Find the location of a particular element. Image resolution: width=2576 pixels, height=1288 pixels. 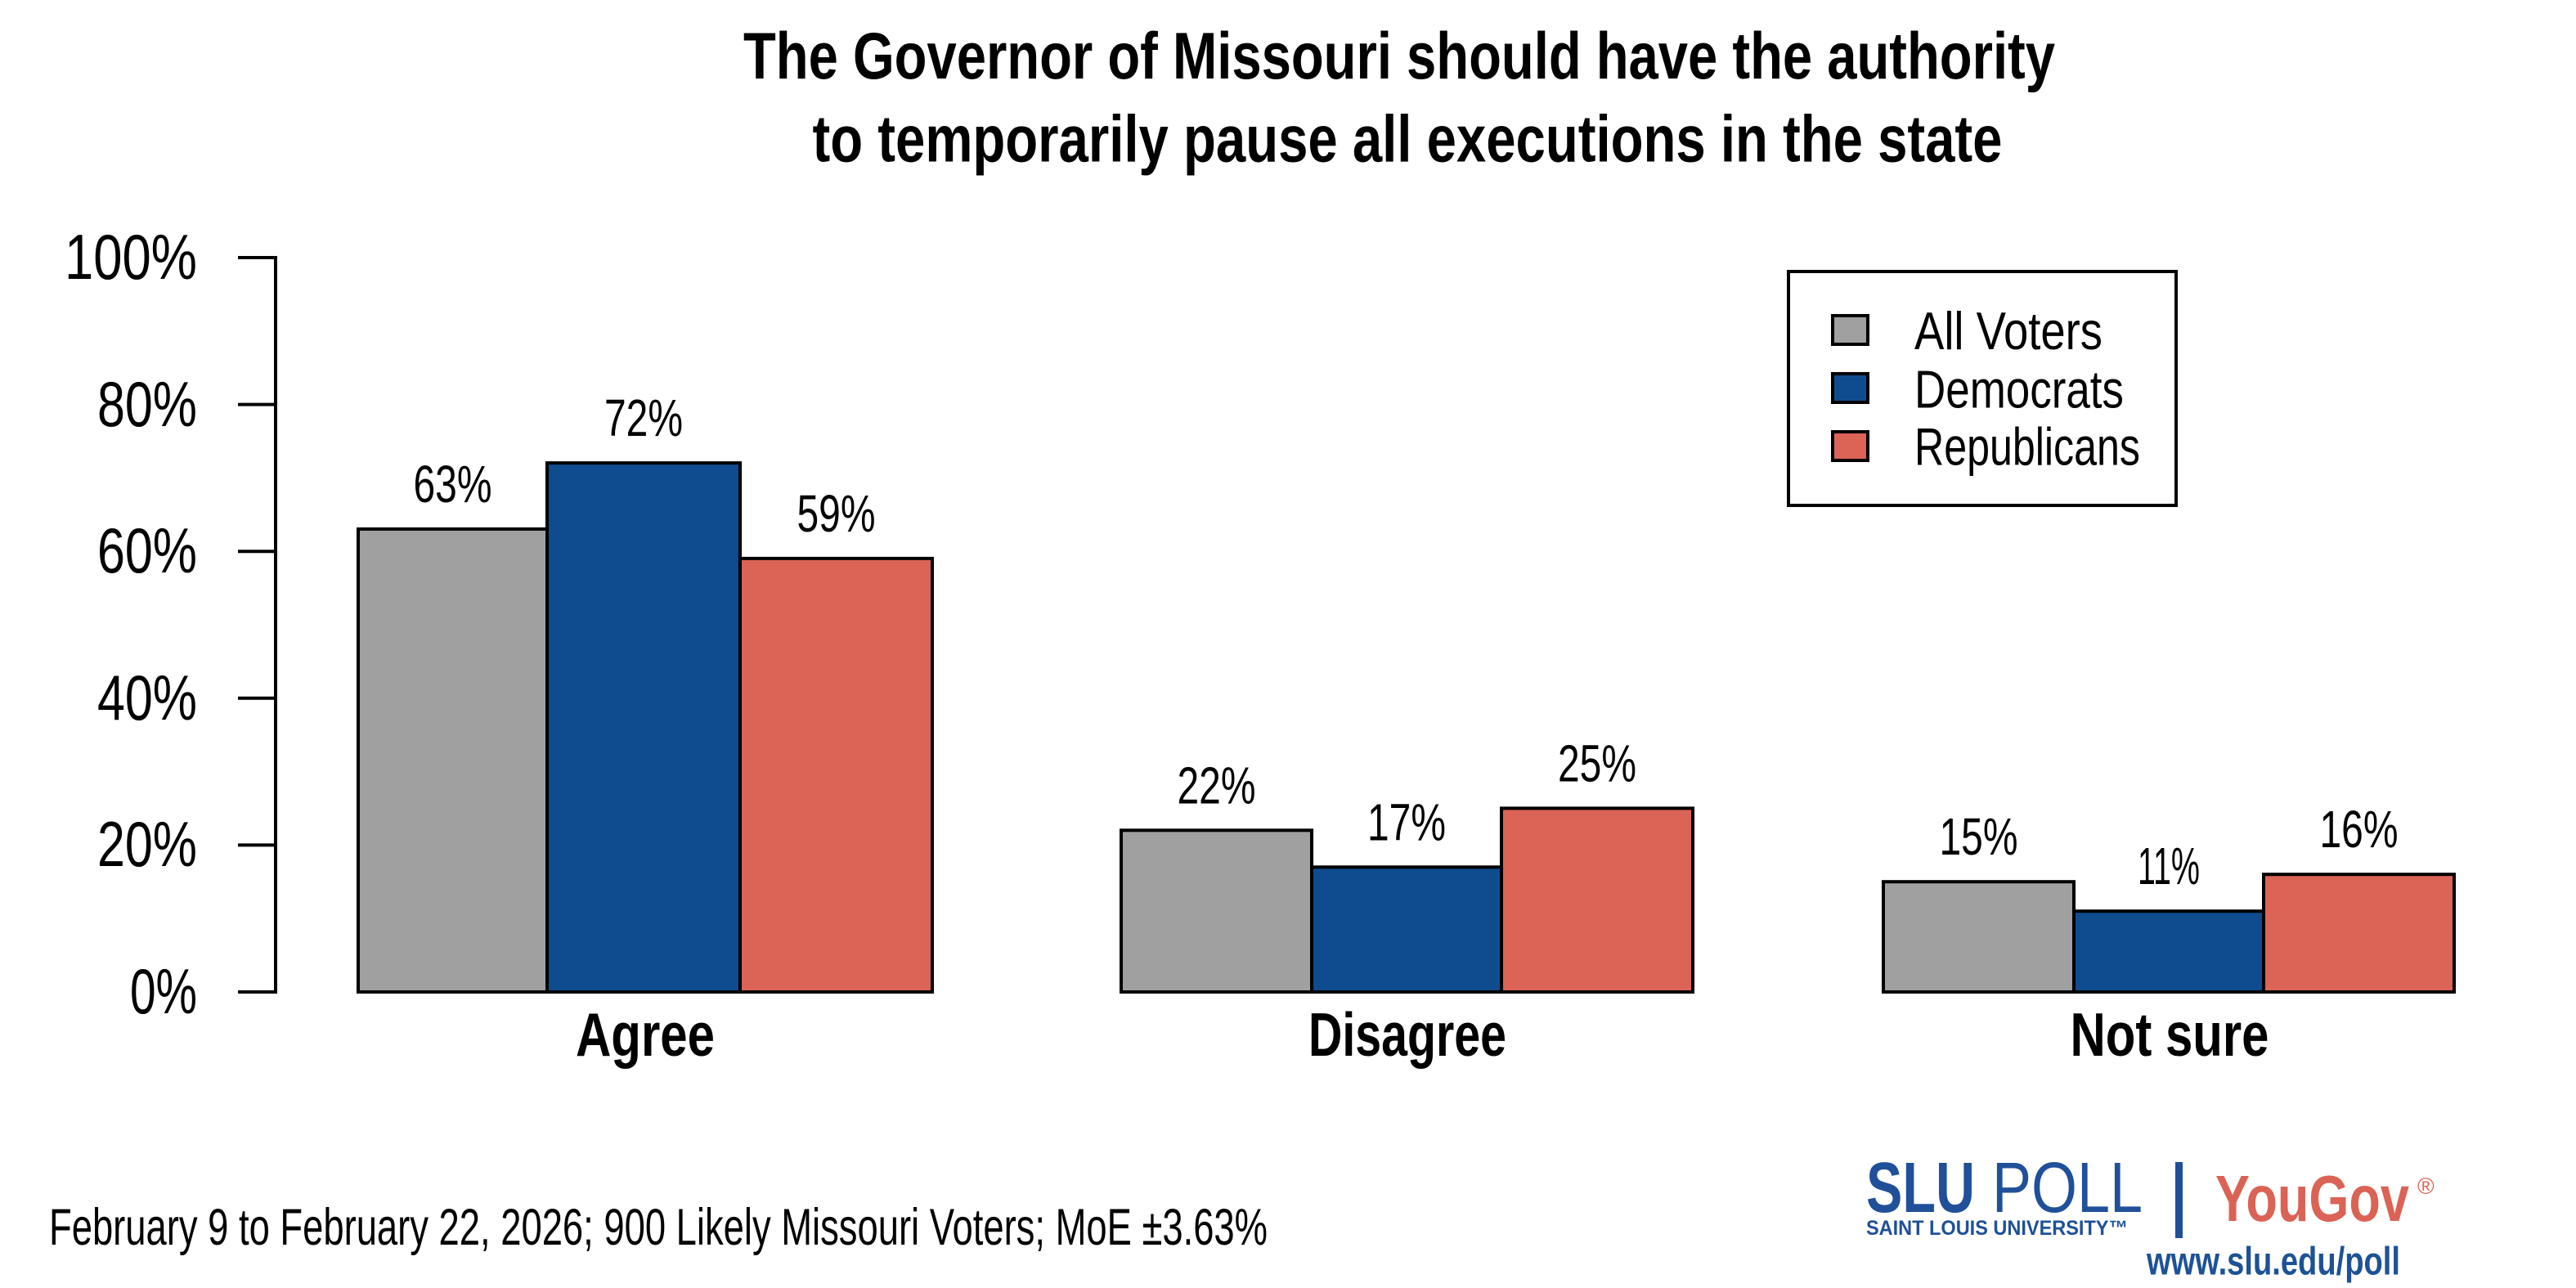

svg-text: 20% is located at coordinates (147, 844).